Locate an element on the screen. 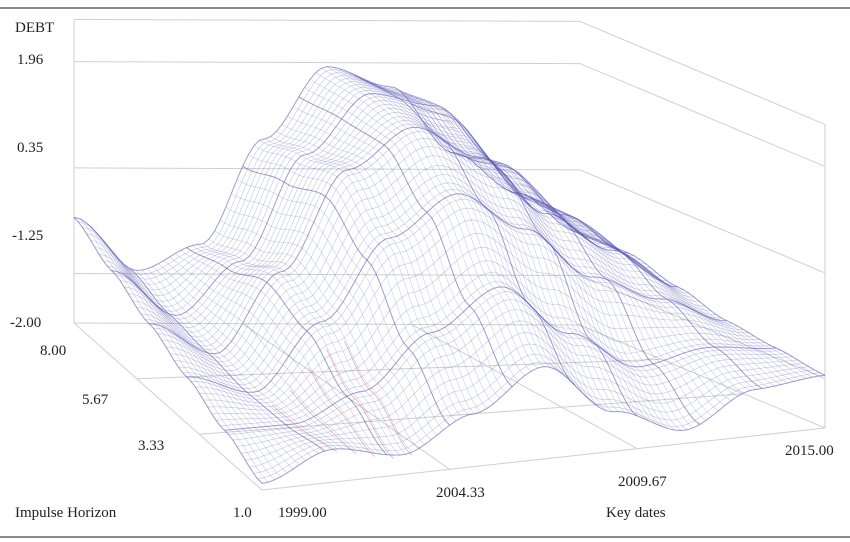 This screenshot has height=542, width=850. z-tick-label: -2.00 is located at coordinates (26, 323).